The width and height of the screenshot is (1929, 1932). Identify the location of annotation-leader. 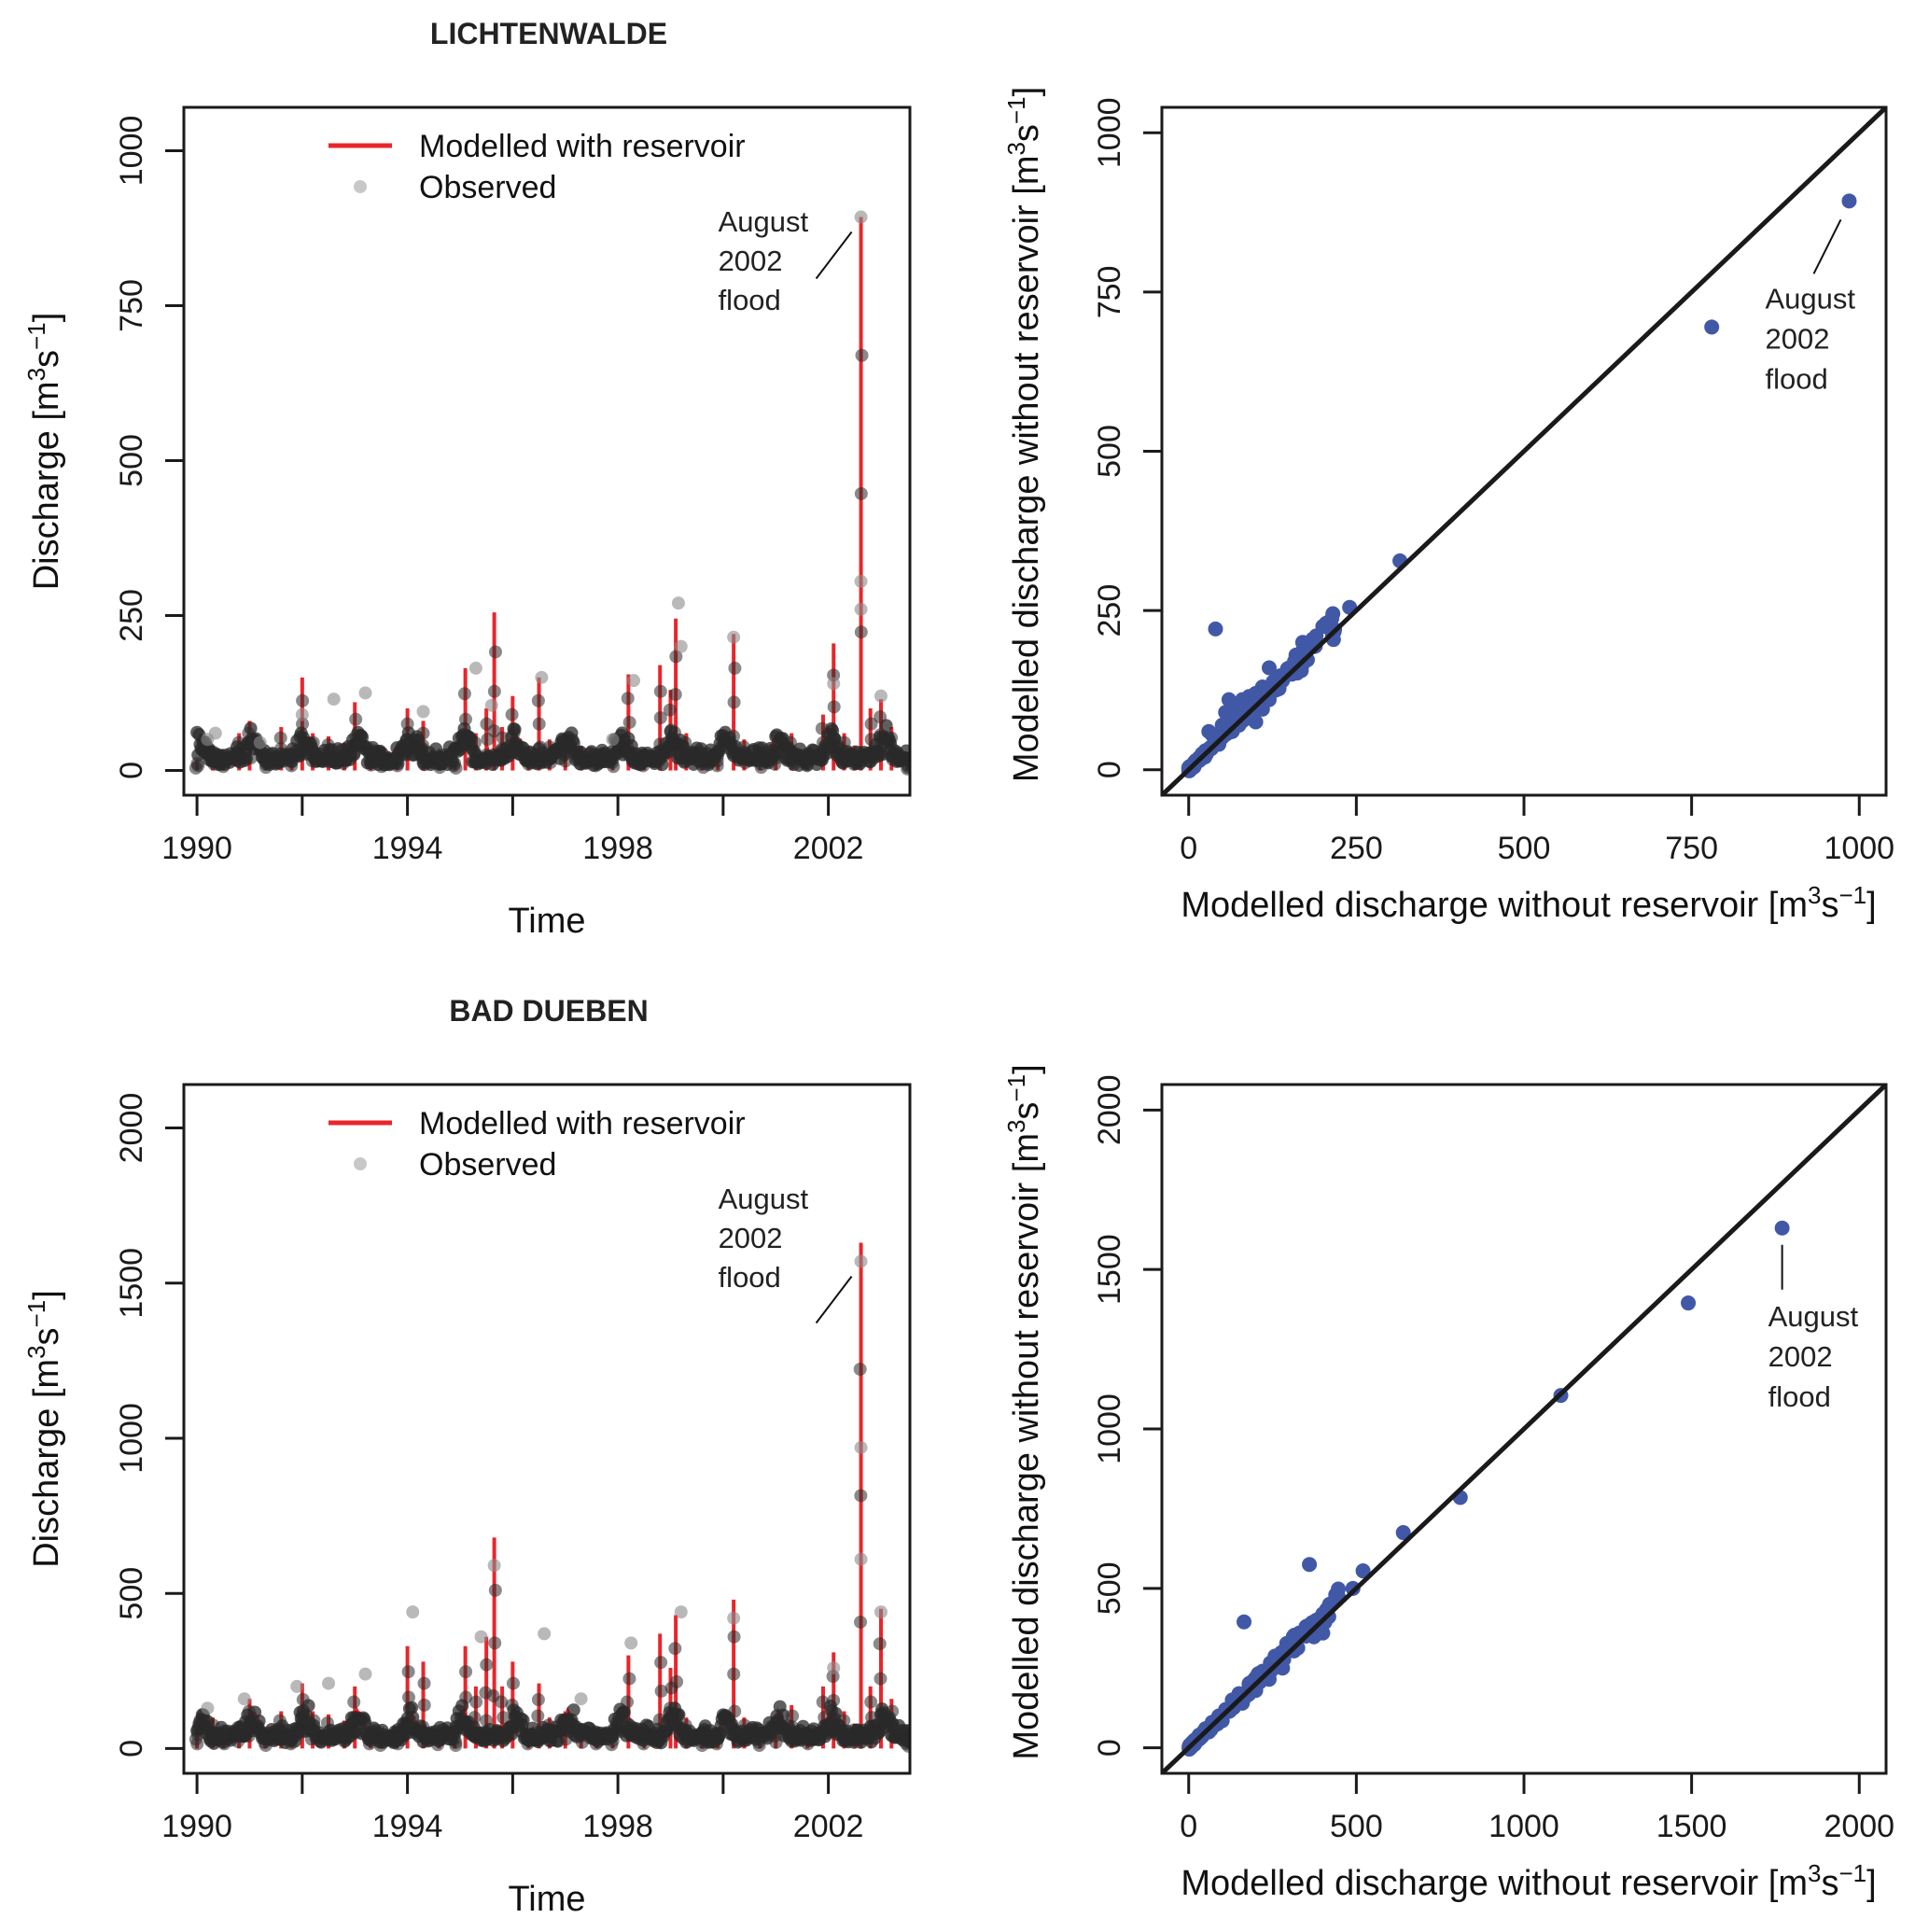
(1827, 246).